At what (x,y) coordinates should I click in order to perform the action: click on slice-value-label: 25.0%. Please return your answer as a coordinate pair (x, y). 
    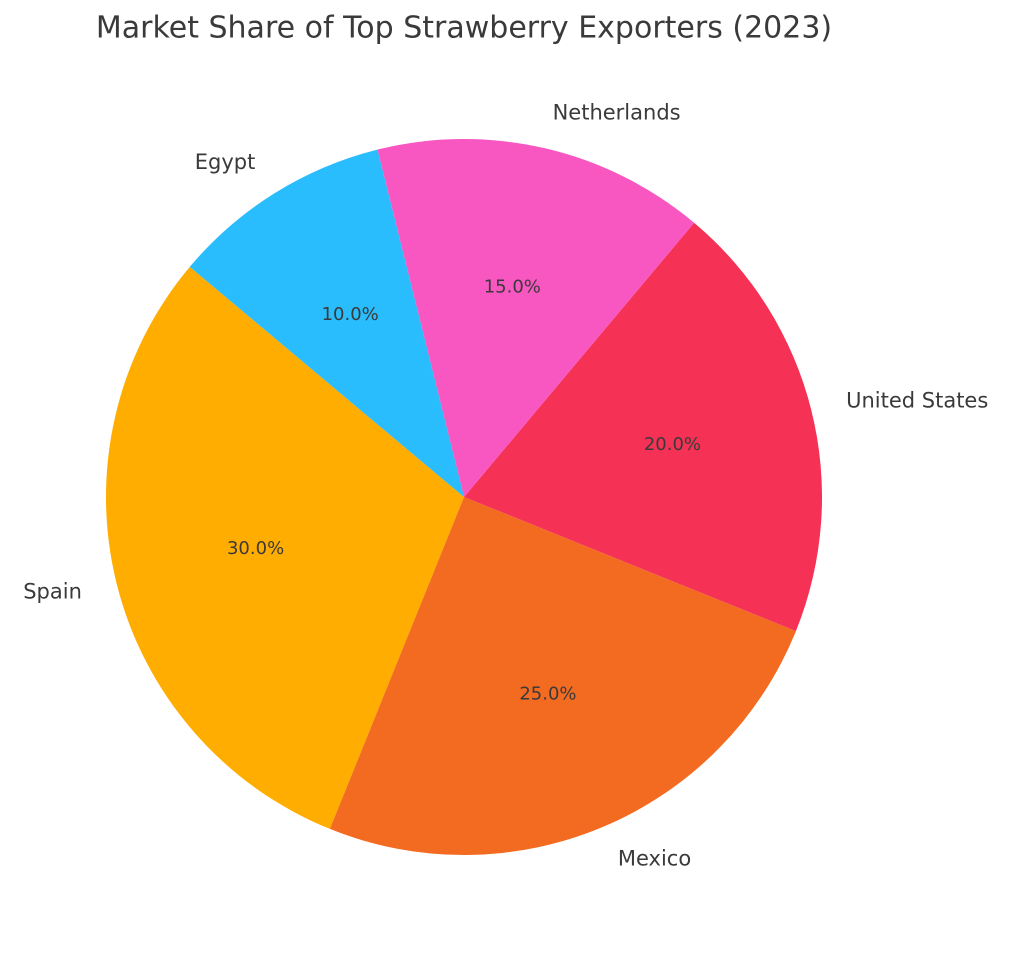
    Looking at the image, I should click on (547, 694).